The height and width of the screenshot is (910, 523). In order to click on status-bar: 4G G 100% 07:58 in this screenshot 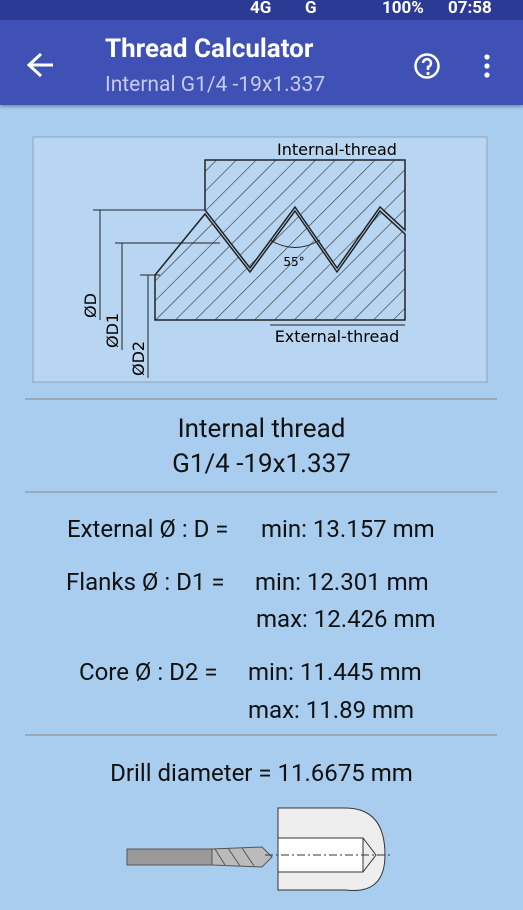, I will do `click(261, 10)`.